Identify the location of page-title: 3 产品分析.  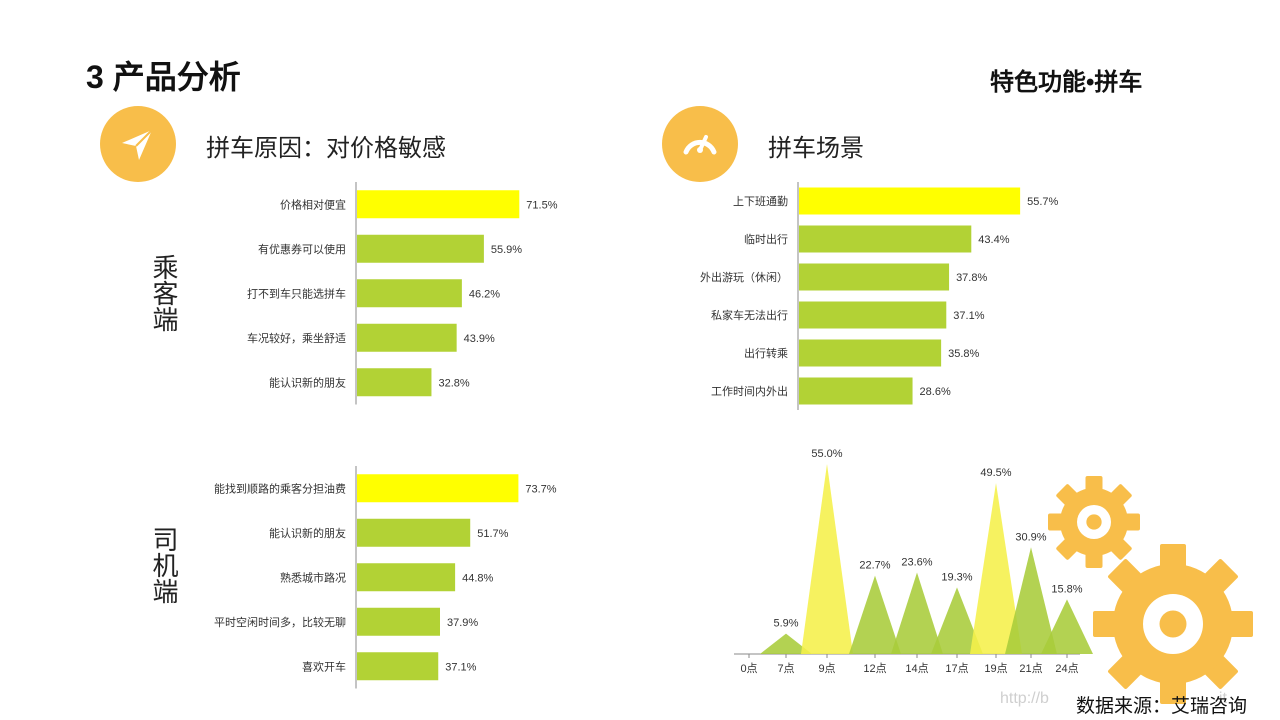
(163, 77).